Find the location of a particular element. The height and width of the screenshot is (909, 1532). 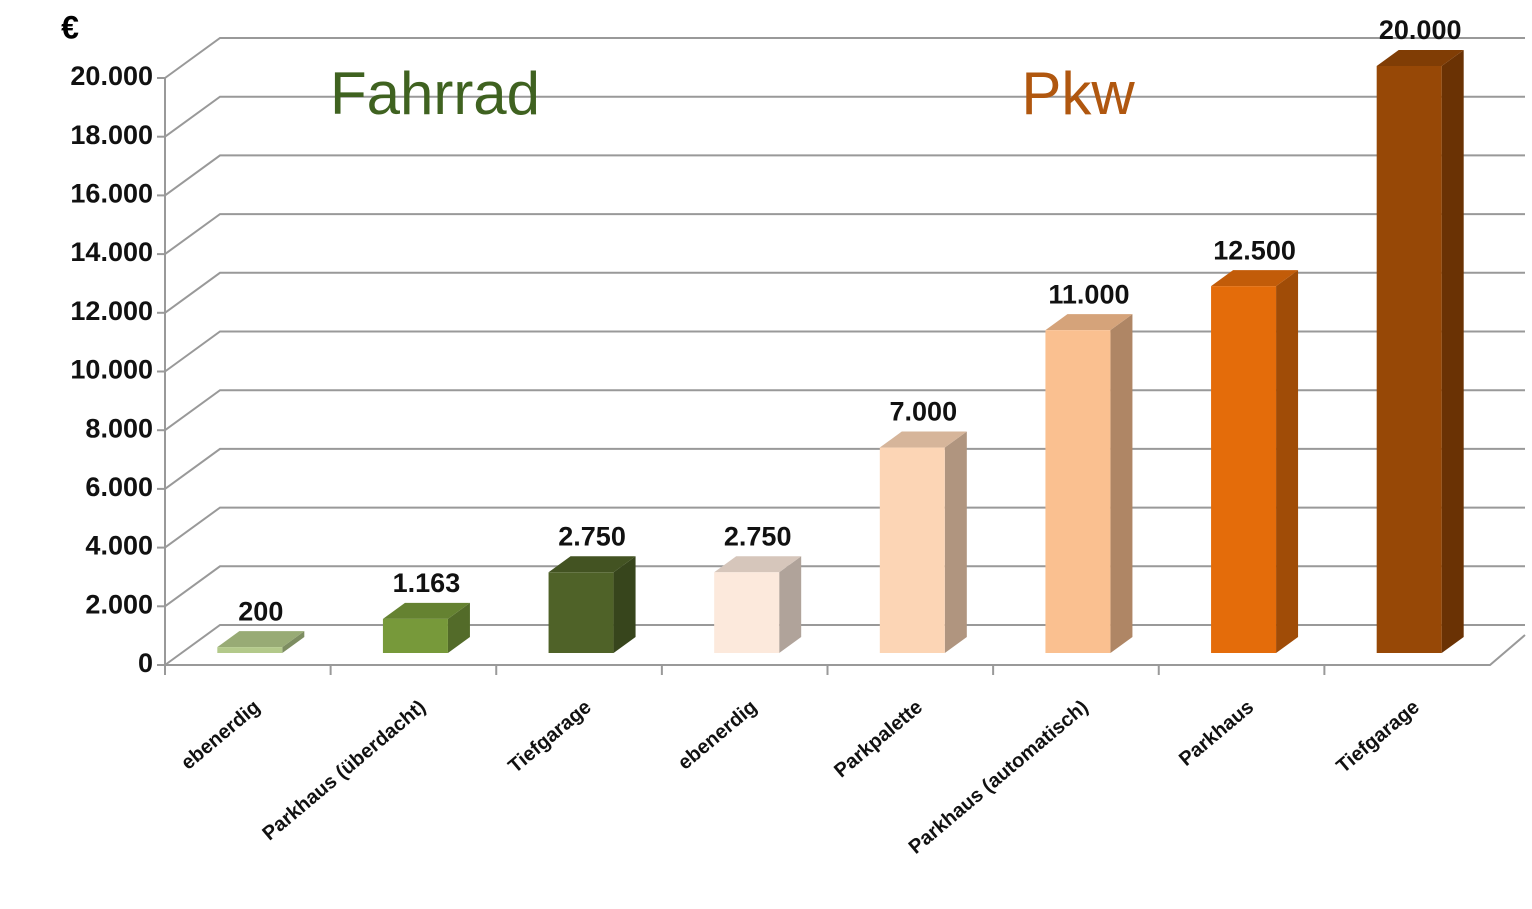

annotation: Pkw is located at coordinates (1078, 93).